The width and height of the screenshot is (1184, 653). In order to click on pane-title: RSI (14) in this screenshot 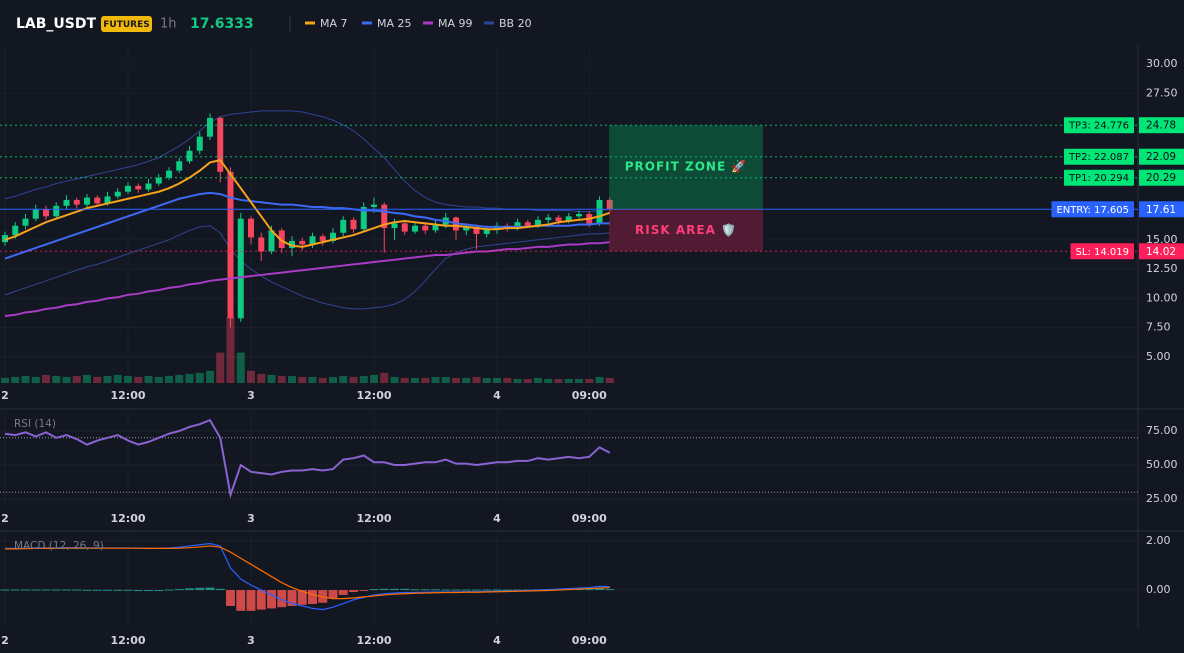, I will do `click(35, 424)`.